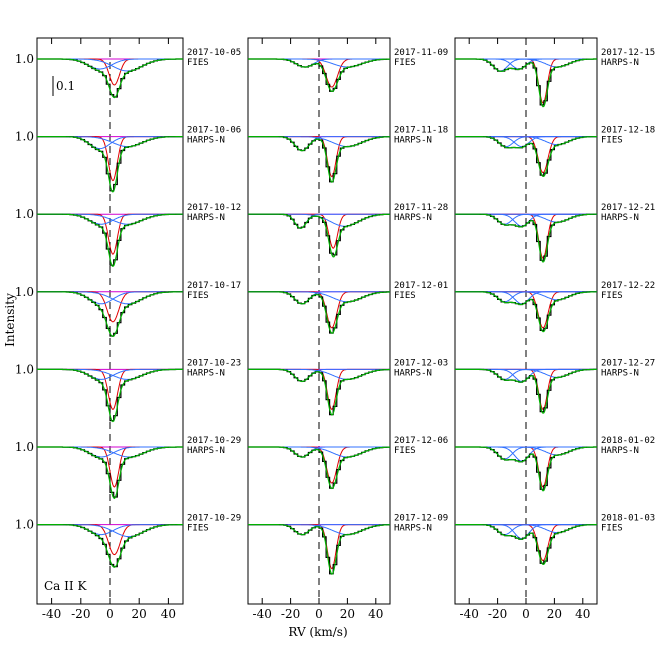 The height and width of the screenshot is (668, 664). Describe the element at coordinates (214, 363) in the screenshot. I see `spectrum-date: 2017-10-23` at that location.